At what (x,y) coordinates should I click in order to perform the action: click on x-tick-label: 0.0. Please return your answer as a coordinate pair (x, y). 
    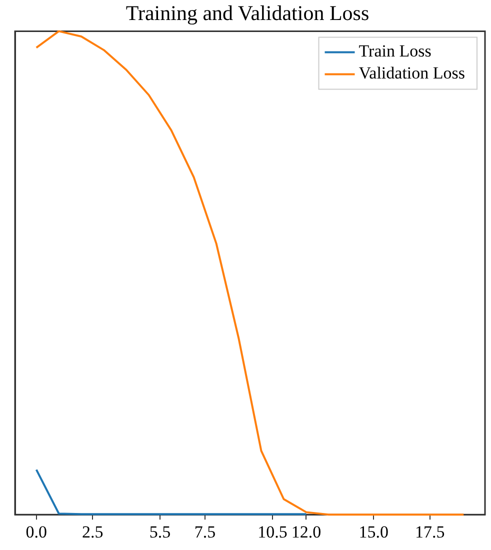
    Looking at the image, I should click on (36, 532).